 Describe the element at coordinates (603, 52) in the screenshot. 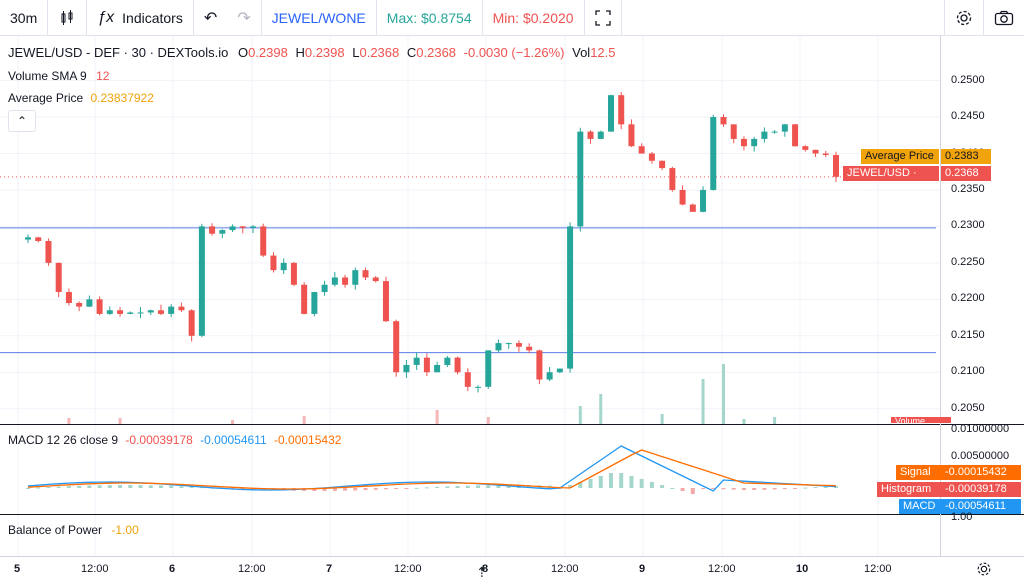

I see `volume-value: 12.5` at that location.